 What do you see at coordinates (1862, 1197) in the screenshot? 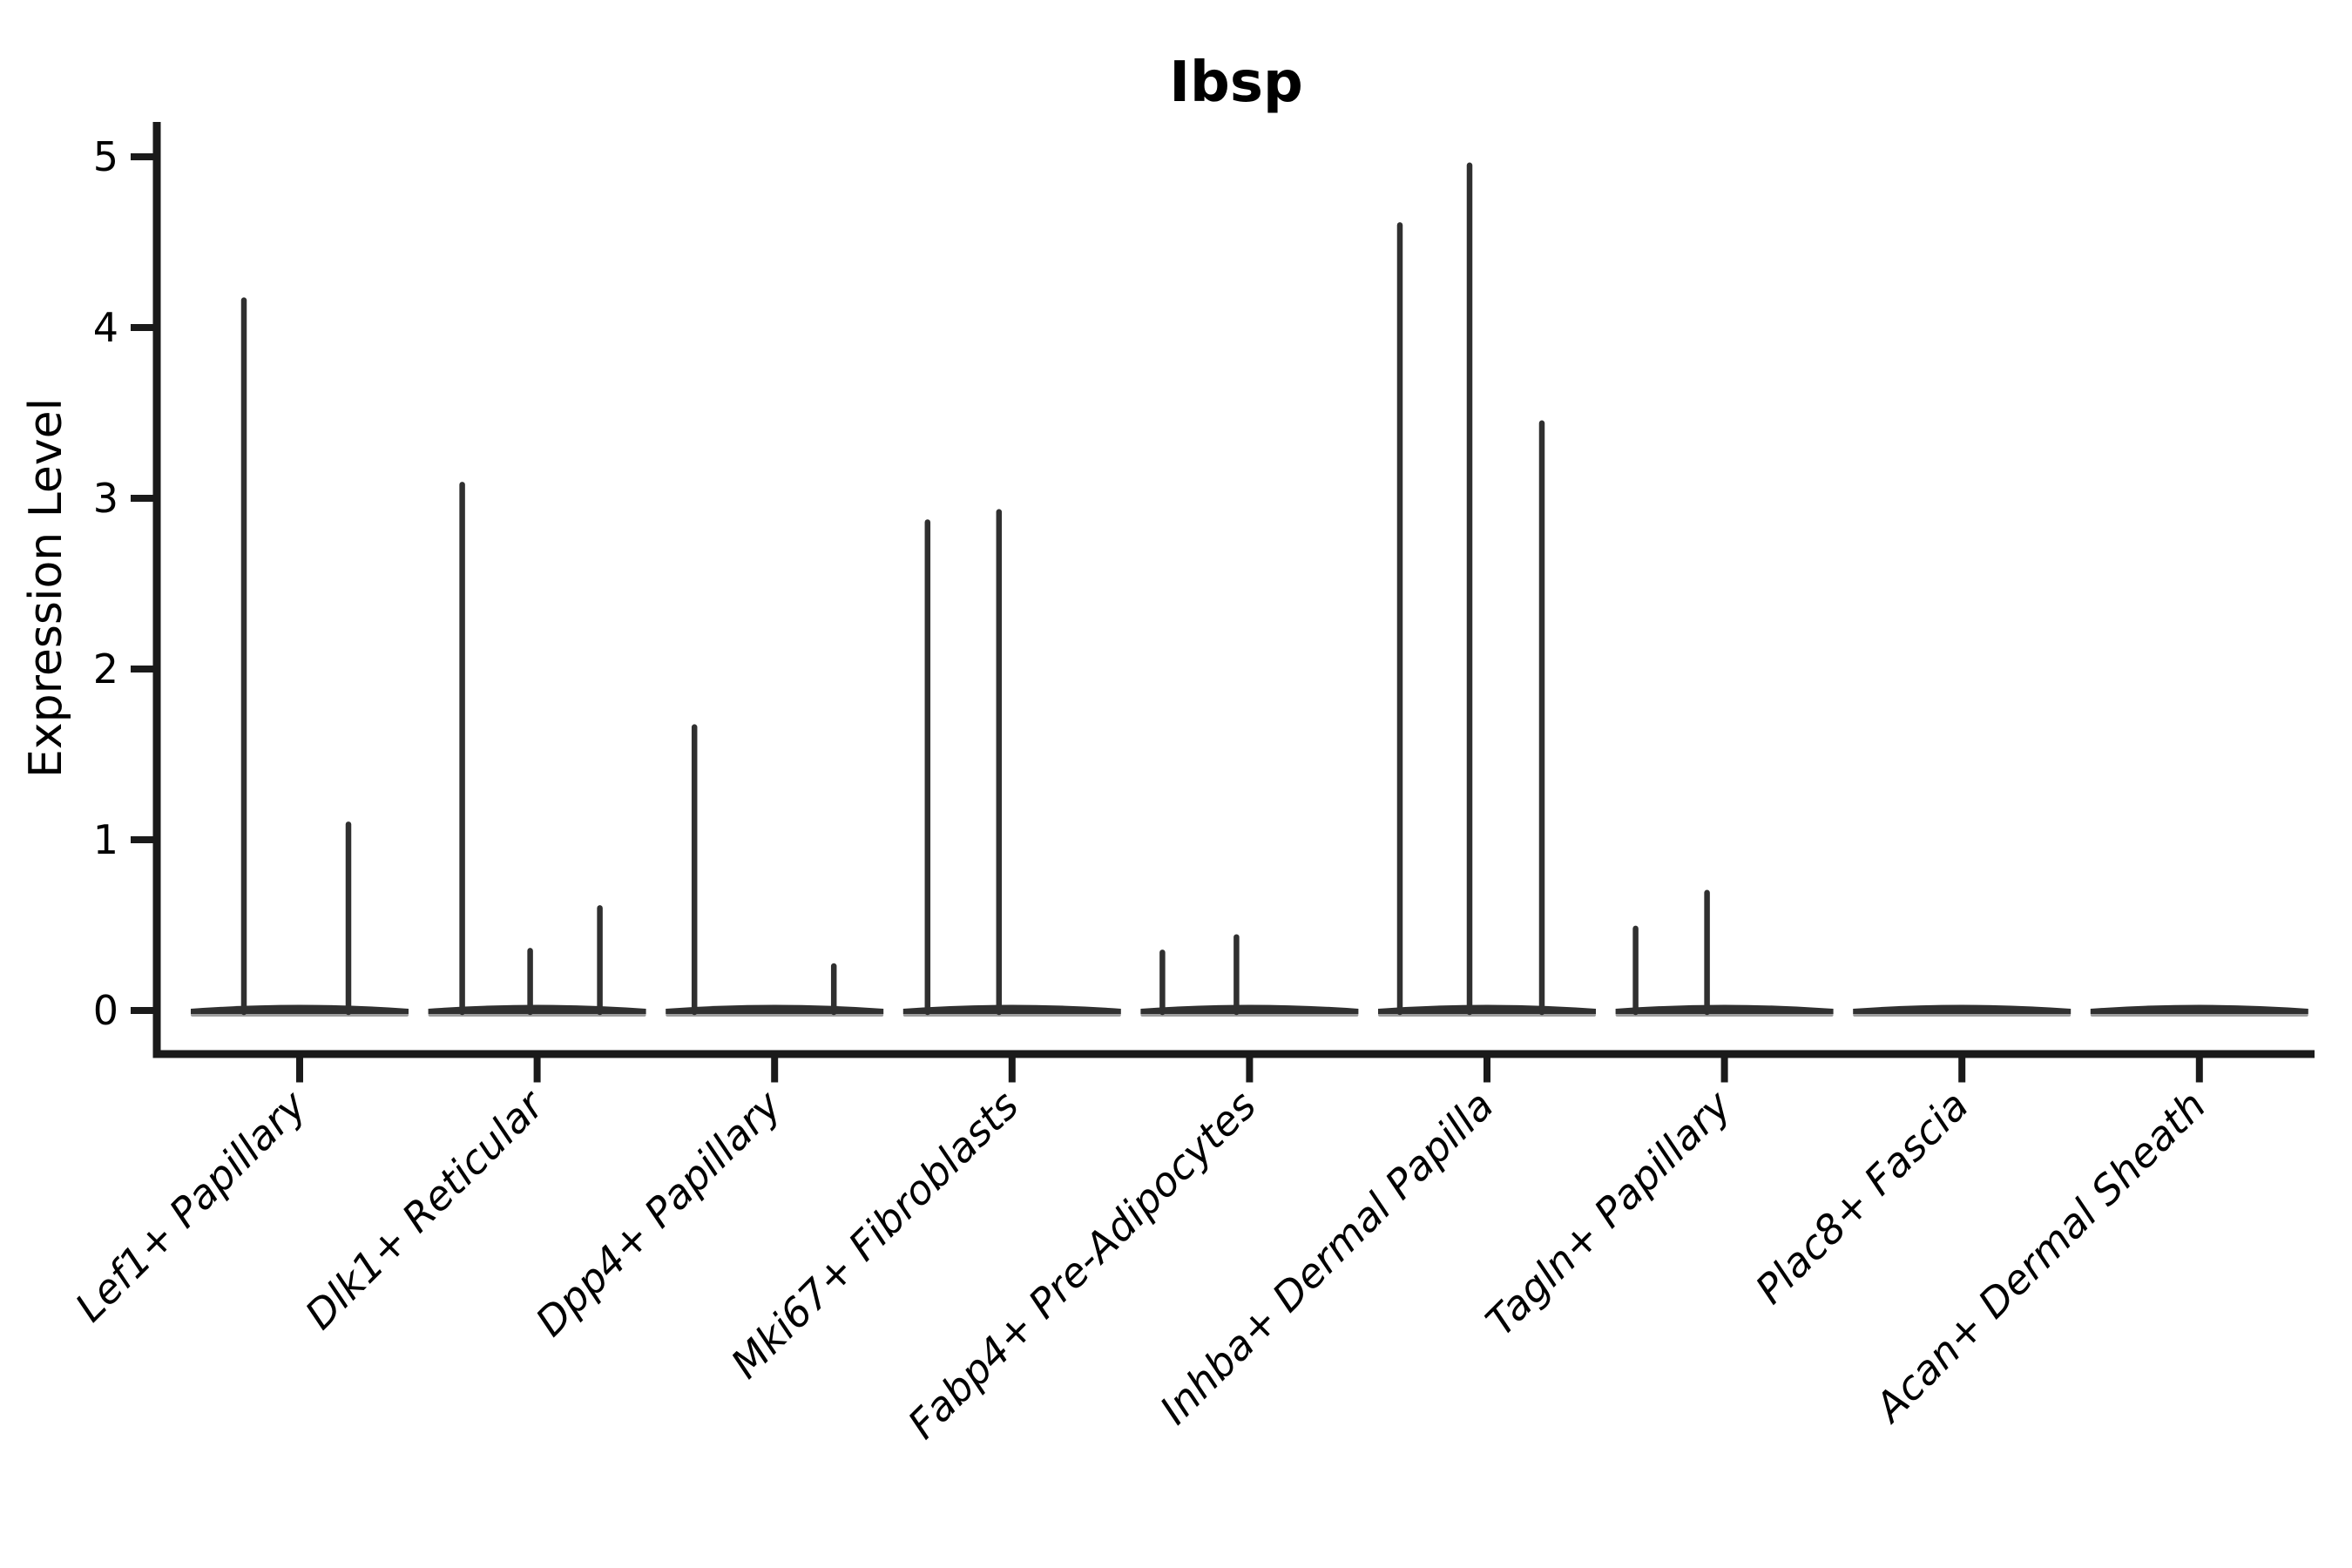
I see `x-tick-label: Plac8+ Fascia` at bounding box center [1862, 1197].